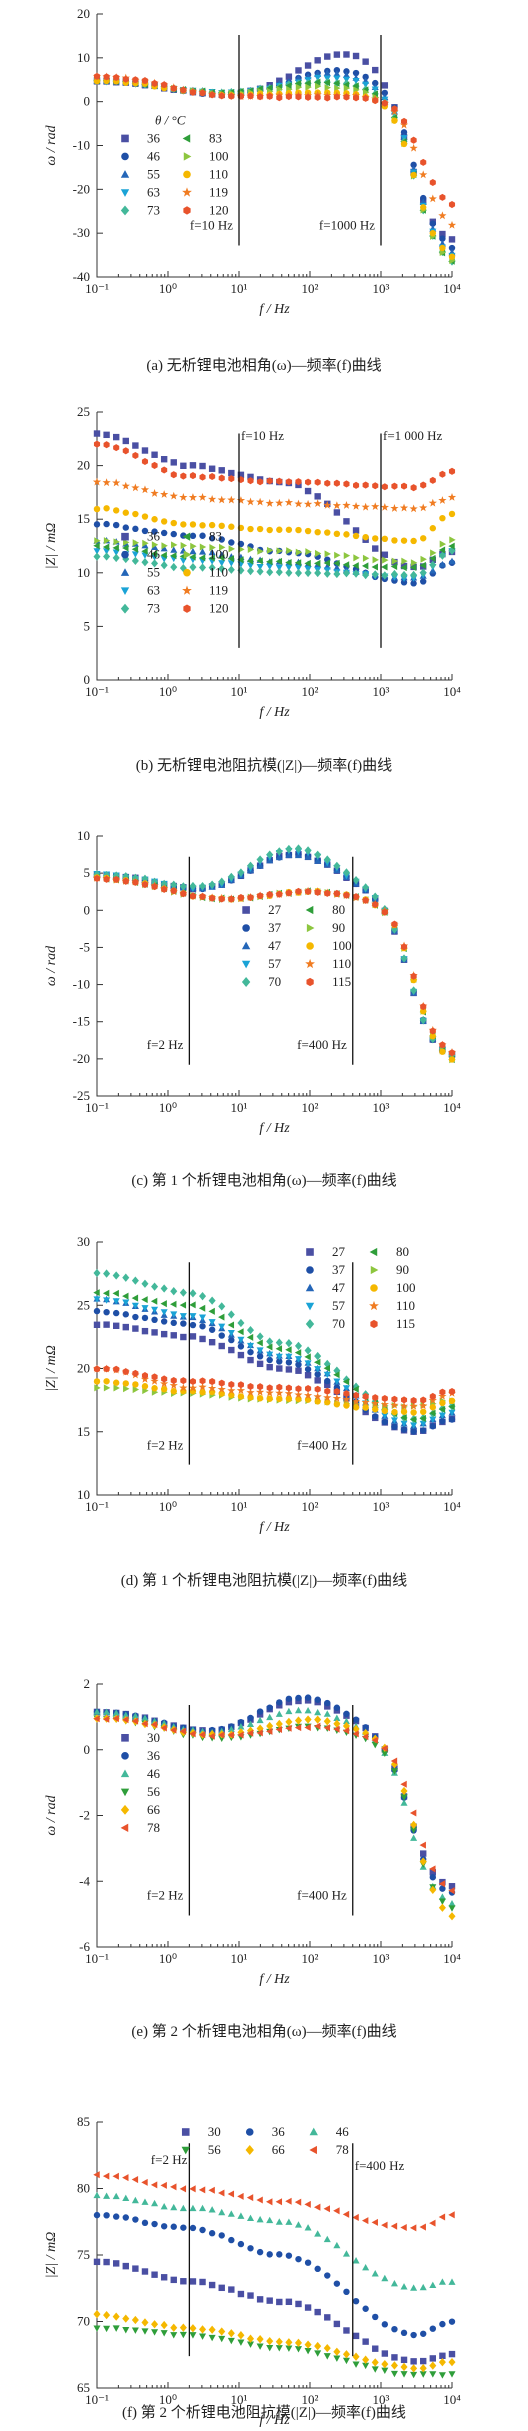  I want to click on x-tick-label: 10⁴, so click(452, 1107).